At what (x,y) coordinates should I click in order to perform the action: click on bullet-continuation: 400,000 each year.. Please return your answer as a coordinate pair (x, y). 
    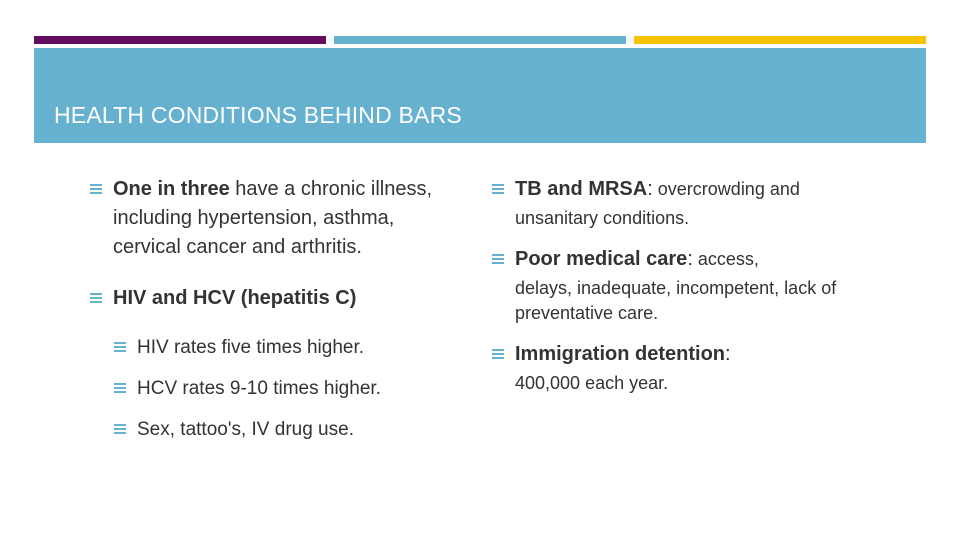
    Looking at the image, I should click on (592, 383).